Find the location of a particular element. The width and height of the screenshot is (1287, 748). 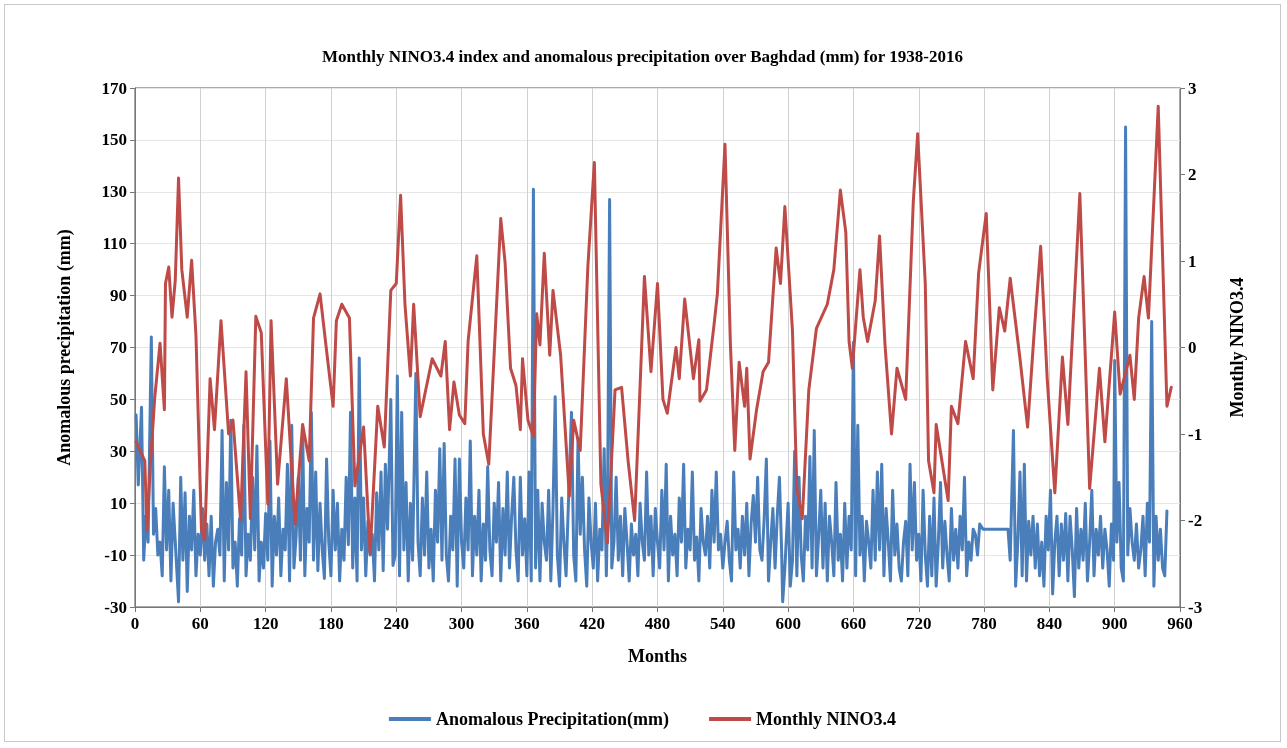

x-tick-label: 180 is located at coordinates (331, 623).